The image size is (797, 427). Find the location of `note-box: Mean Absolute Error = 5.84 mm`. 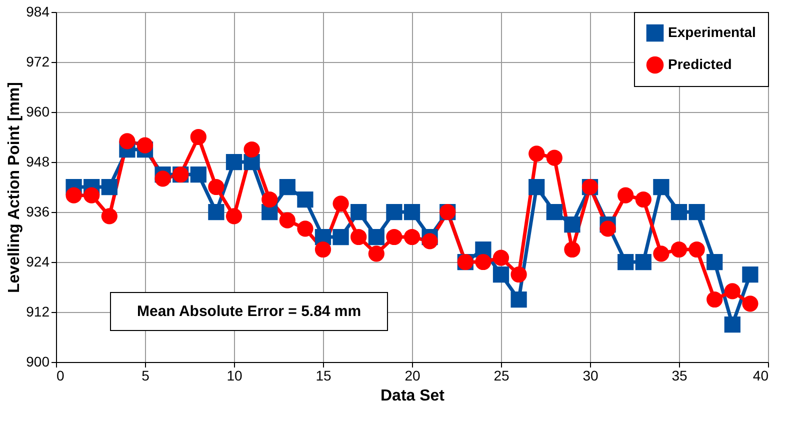

note-box: Mean Absolute Error = 5.84 mm is located at coordinates (249, 311).